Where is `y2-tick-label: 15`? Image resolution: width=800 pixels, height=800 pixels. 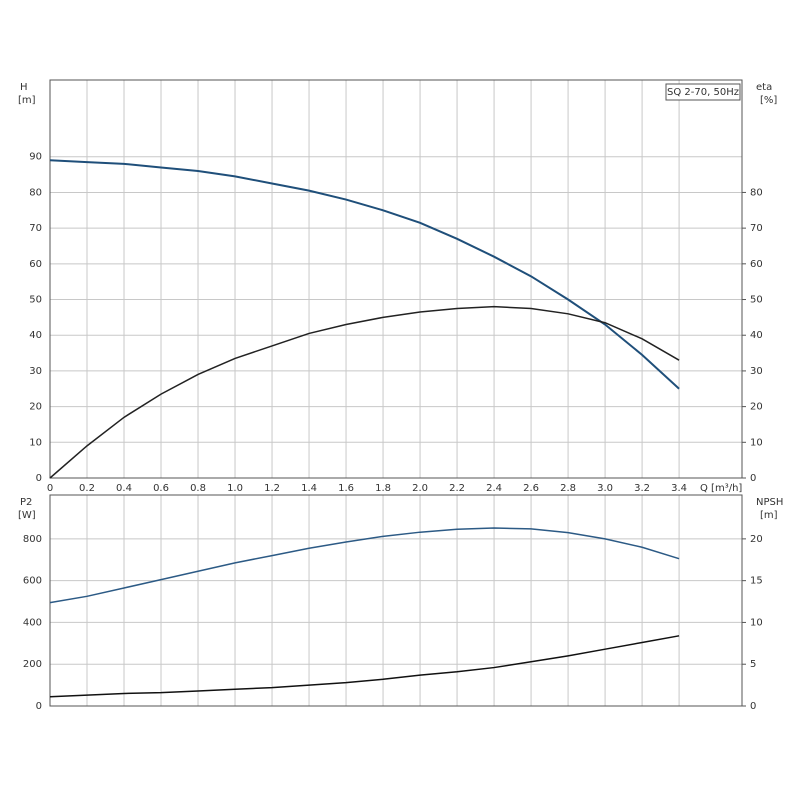
y2-tick-label: 15 is located at coordinates (756, 581).